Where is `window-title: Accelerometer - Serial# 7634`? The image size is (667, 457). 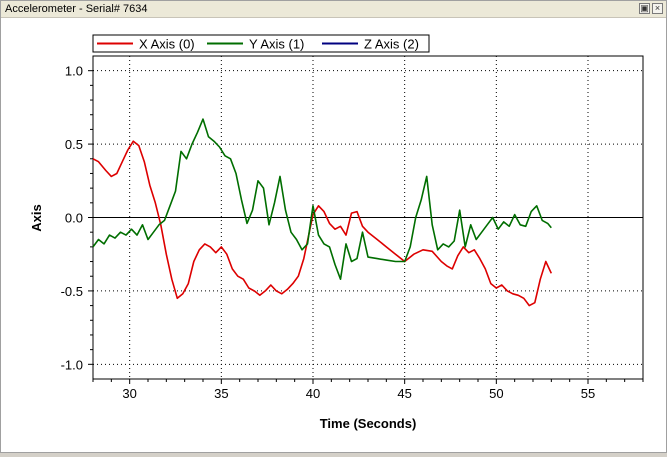 window-title: Accelerometer - Serial# 7634 is located at coordinates (76, 9).